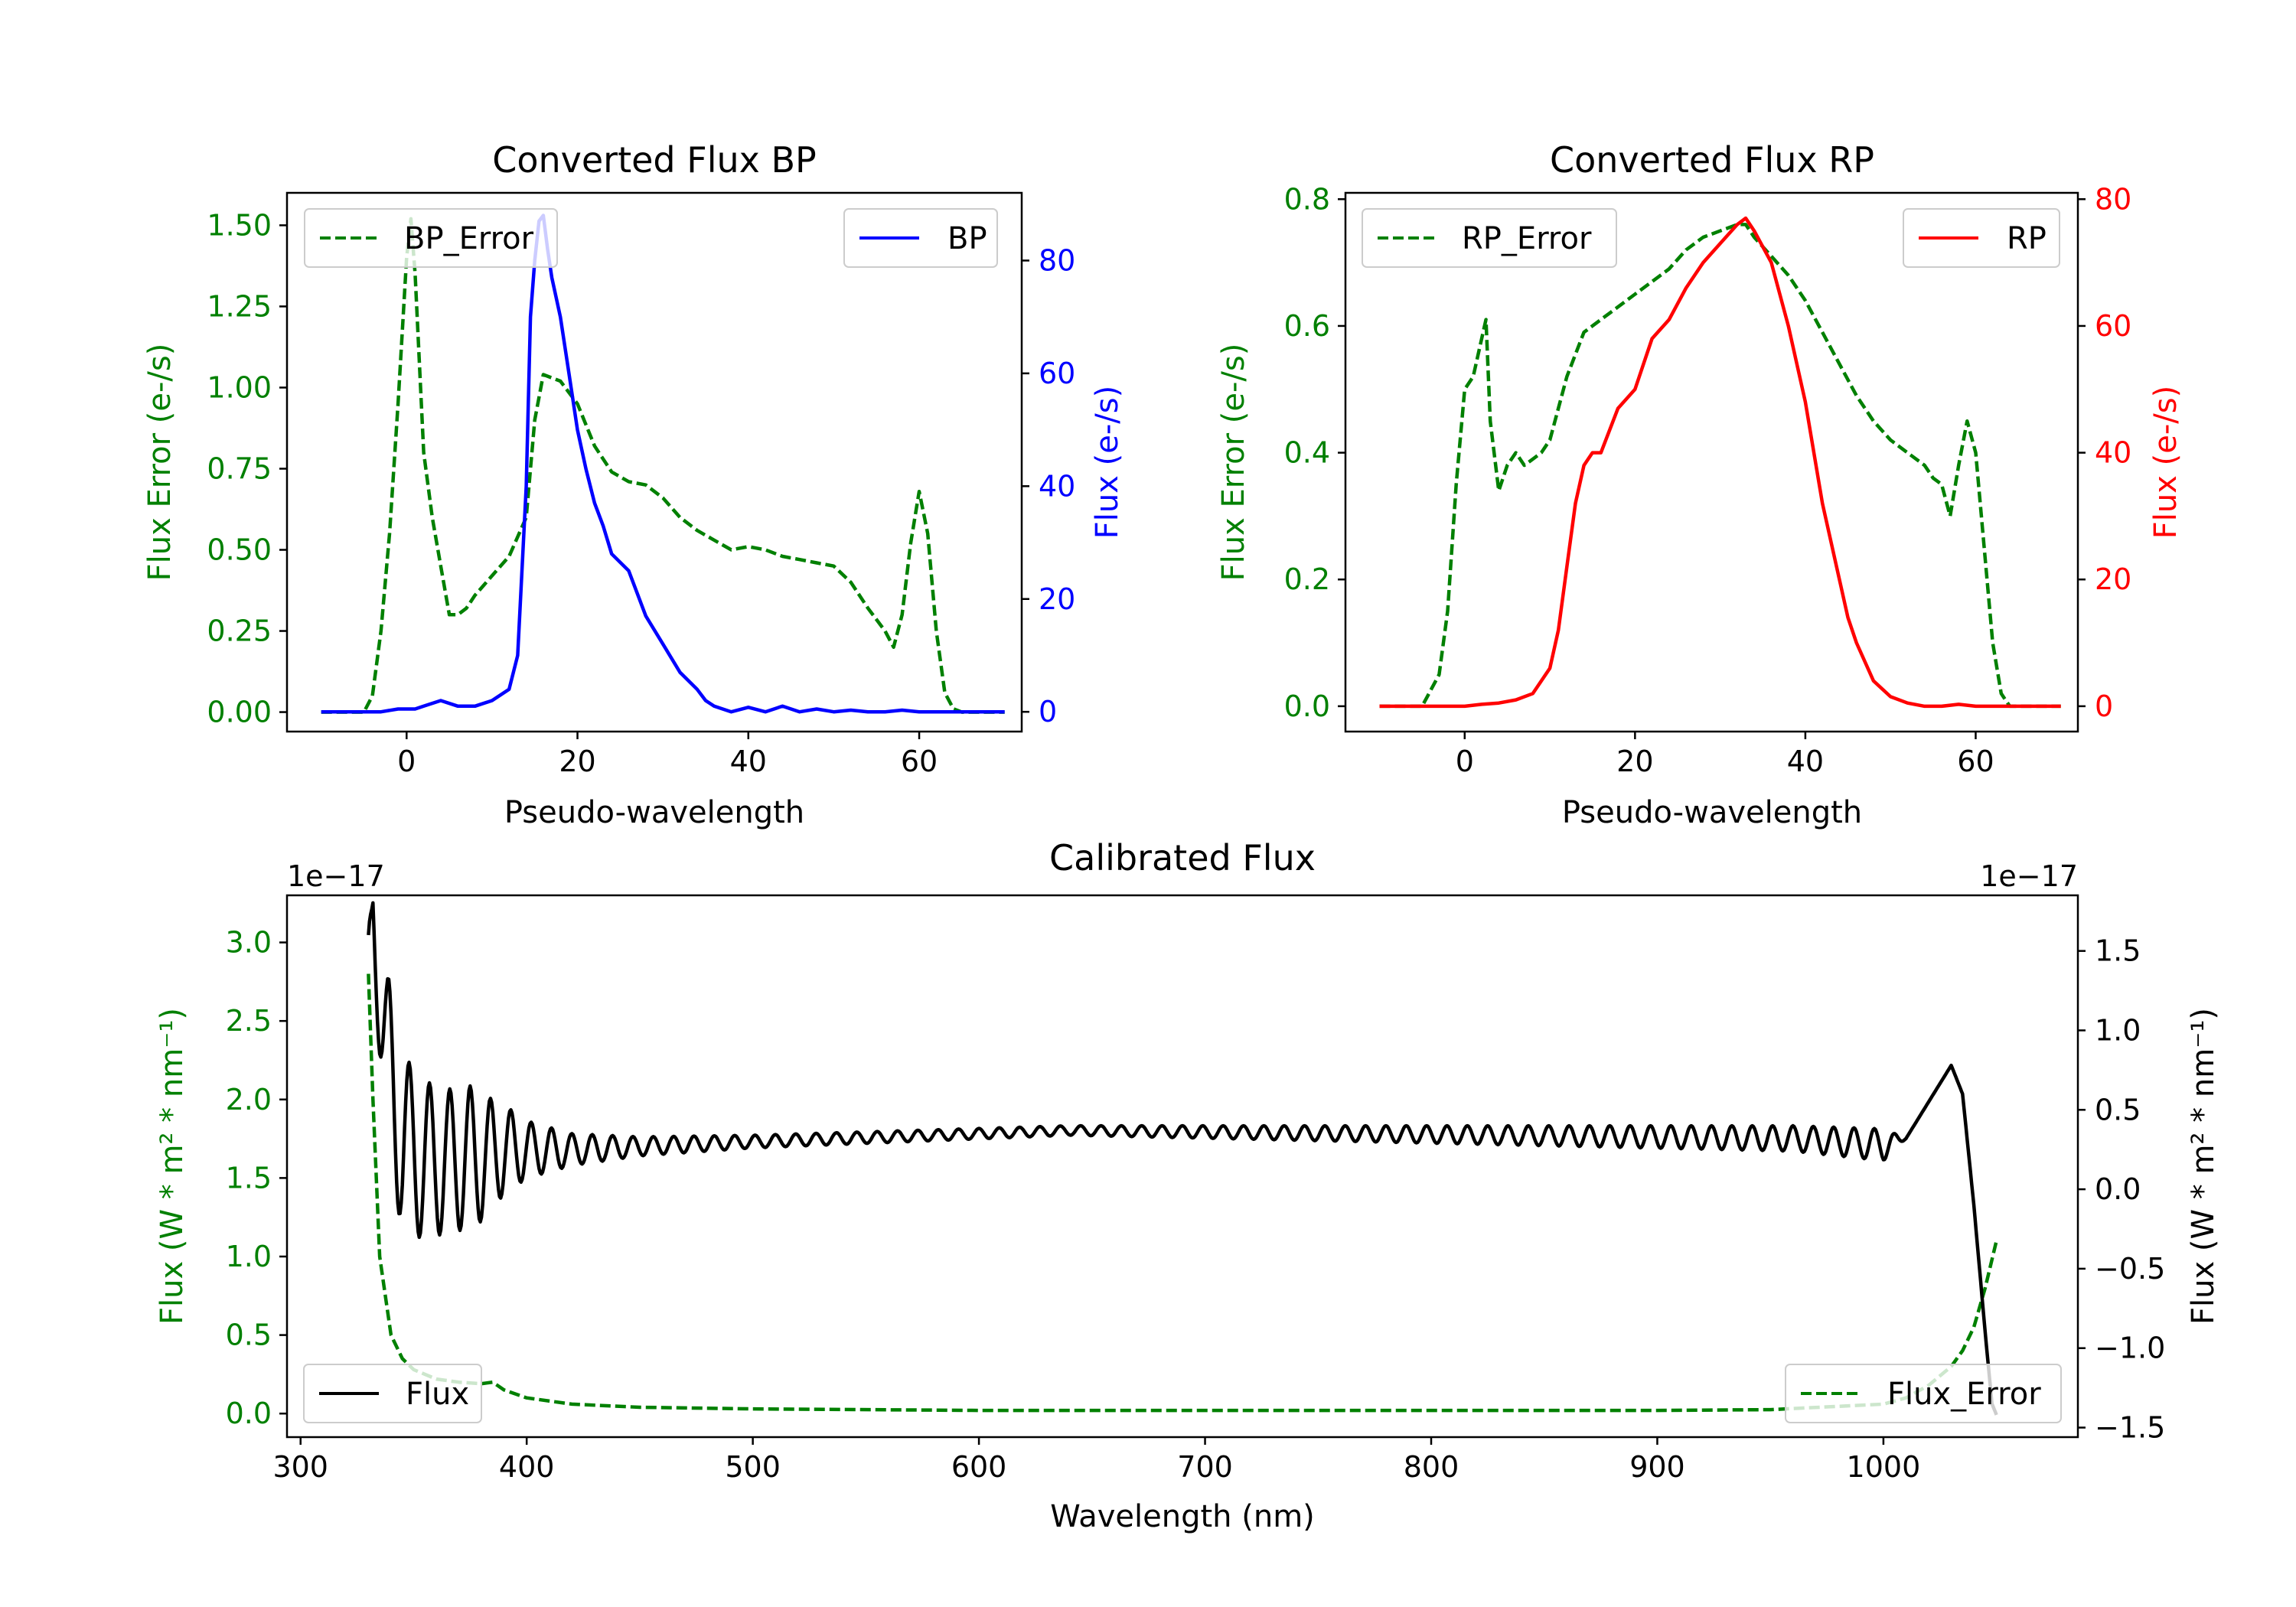 The width and height of the screenshot is (2296, 1607). What do you see at coordinates (919, 761) in the screenshot?
I see `bp-xtick-label: 60` at bounding box center [919, 761].